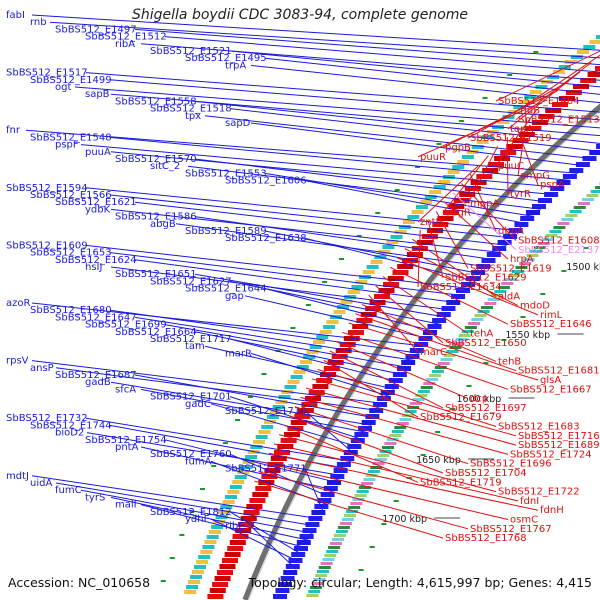 This screenshot has width=600, height=600. Describe the element at coordinates (524, 520) in the screenshot. I see `reverse-gene-label: osmC` at that location.